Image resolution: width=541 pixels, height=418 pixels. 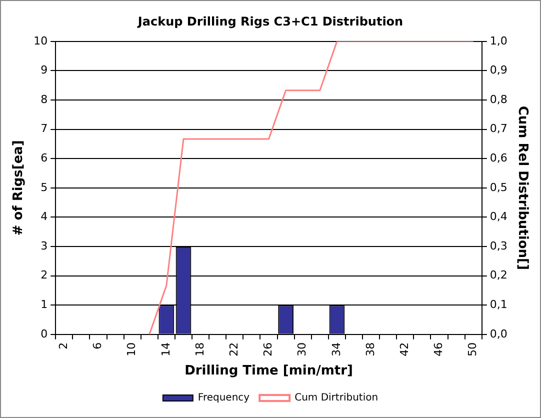 What do you see at coordinates (44, 304) in the screenshot?
I see `y-tick-label: 1` at bounding box center [44, 304].